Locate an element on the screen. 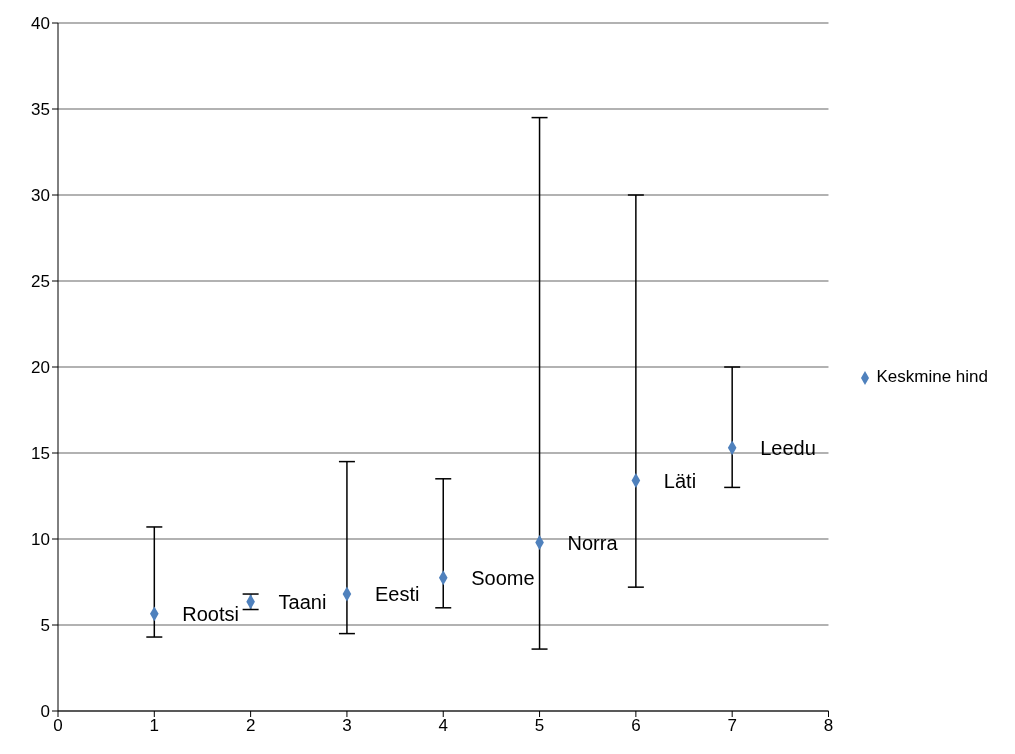 The height and width of the screenshot is (754, 1015). annotation: Rootsi is located at coordinates (211, 613).